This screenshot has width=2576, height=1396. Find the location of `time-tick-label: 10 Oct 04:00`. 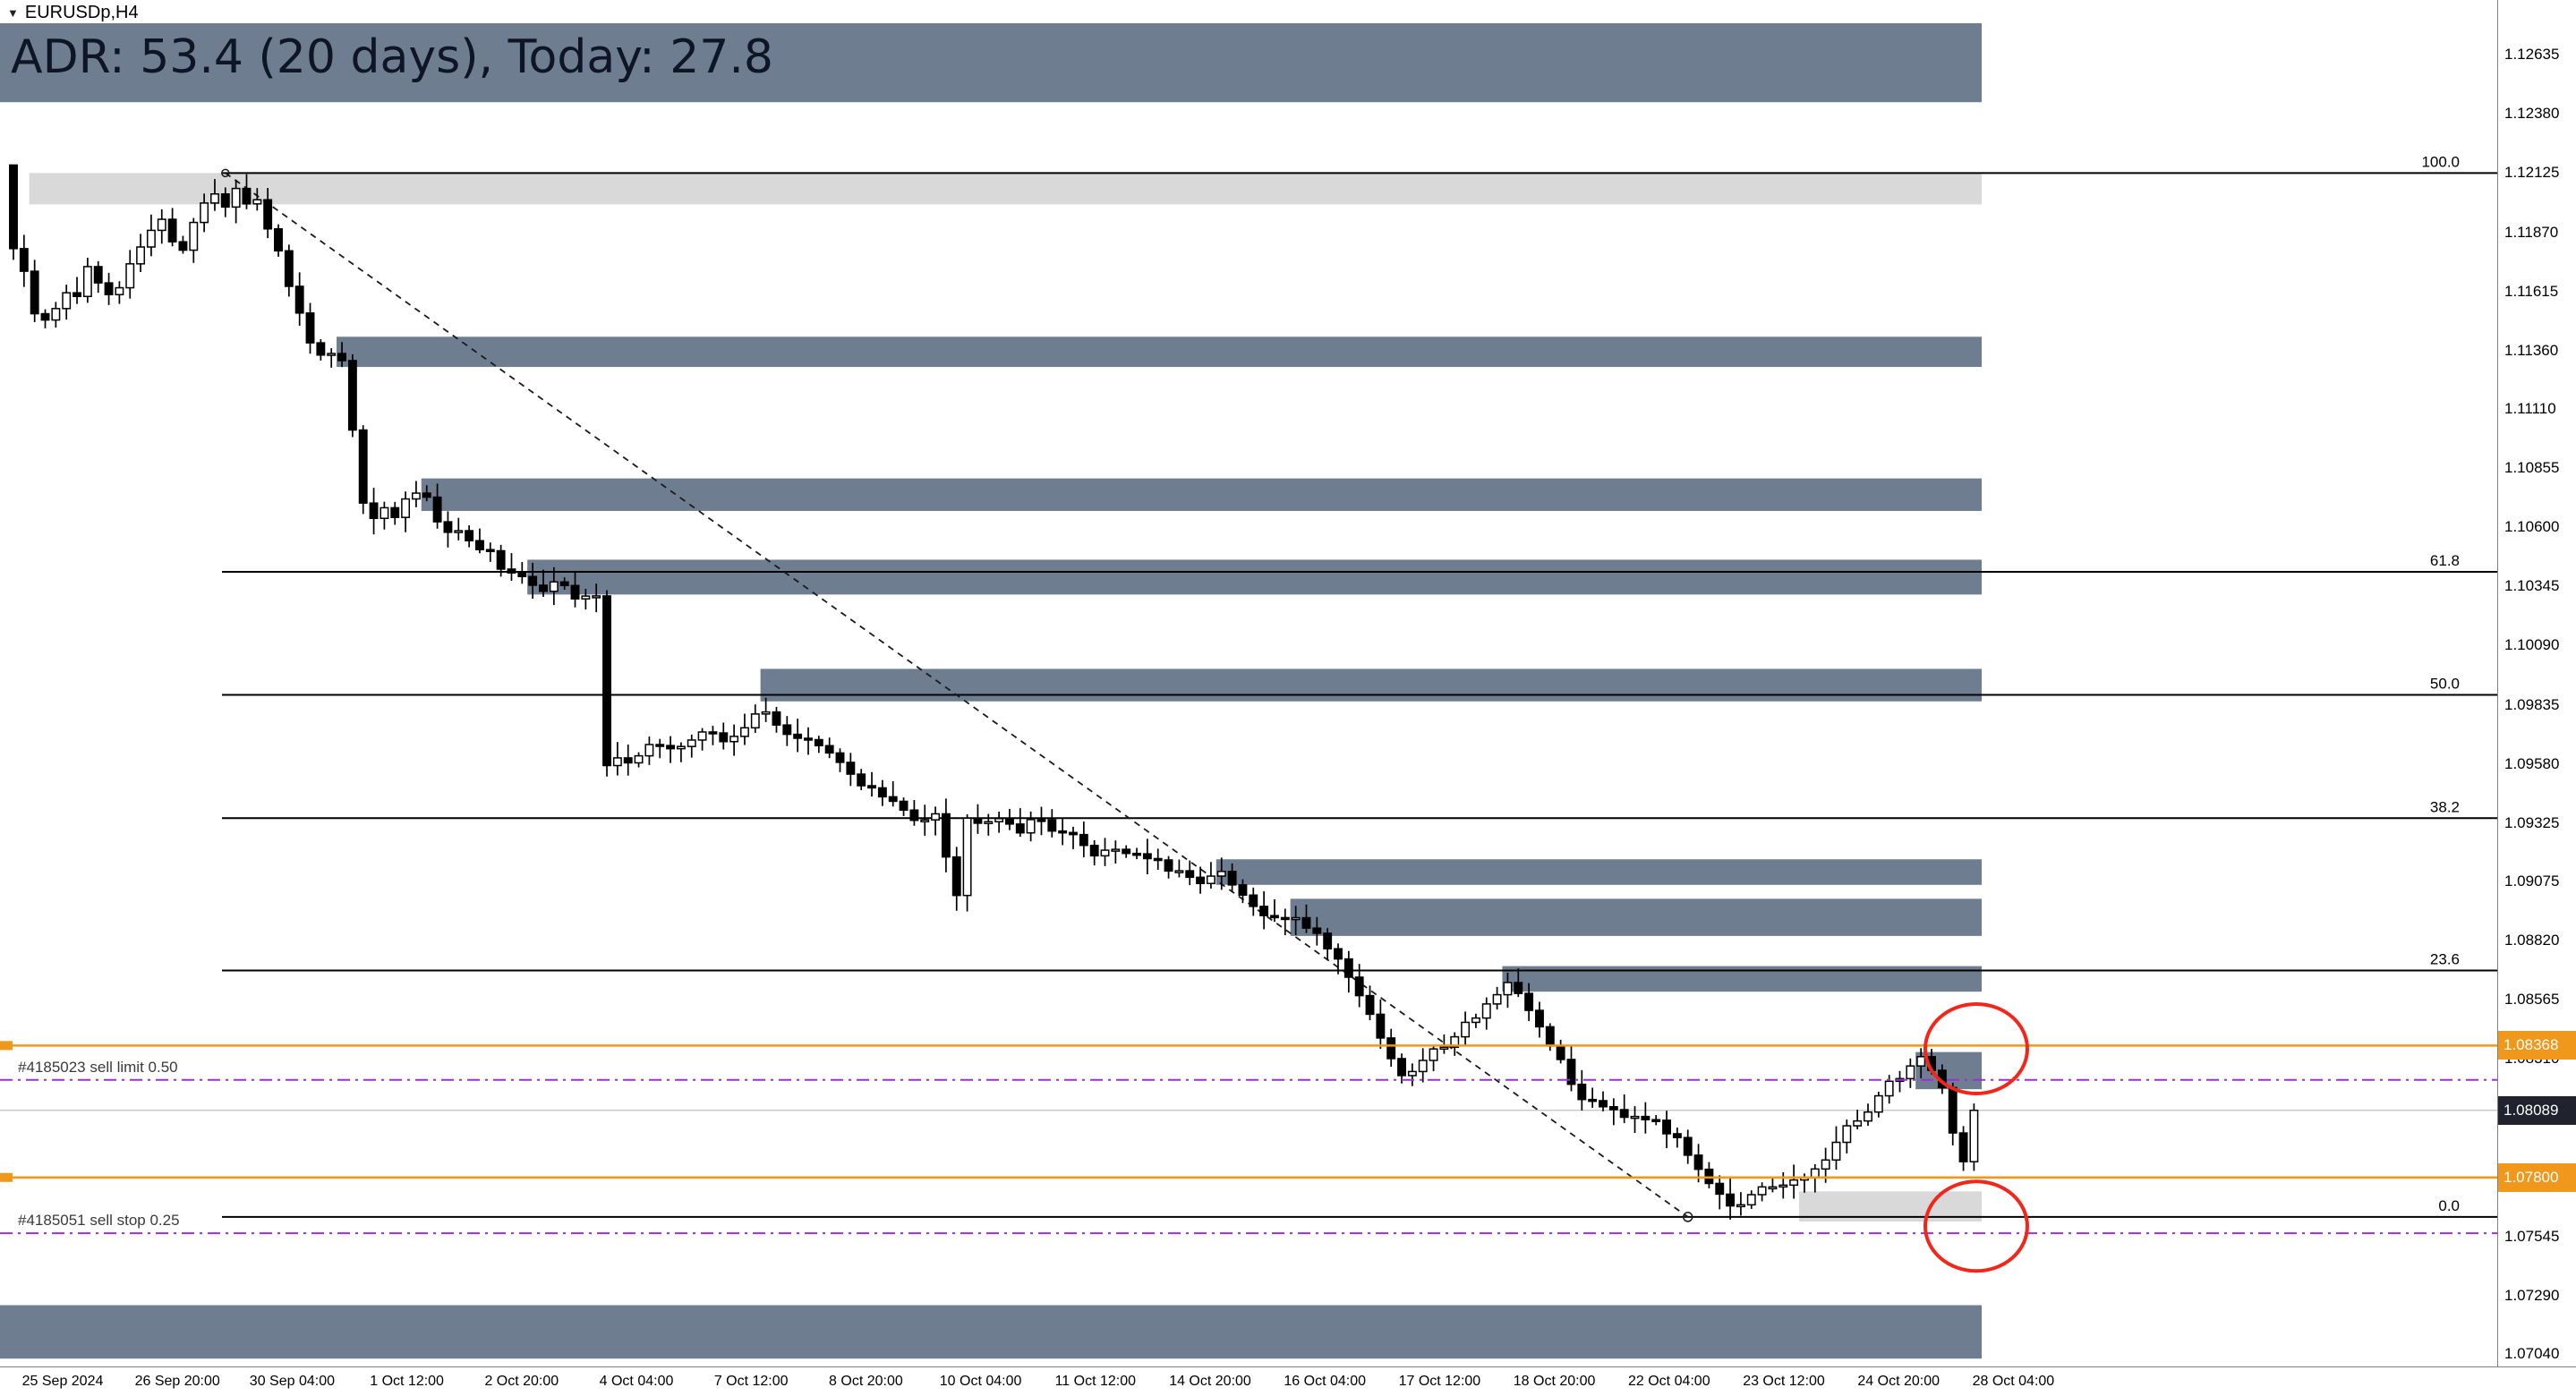

time-tick-label: 10 Oct 04:00 is located at coordinates (980, 1381).